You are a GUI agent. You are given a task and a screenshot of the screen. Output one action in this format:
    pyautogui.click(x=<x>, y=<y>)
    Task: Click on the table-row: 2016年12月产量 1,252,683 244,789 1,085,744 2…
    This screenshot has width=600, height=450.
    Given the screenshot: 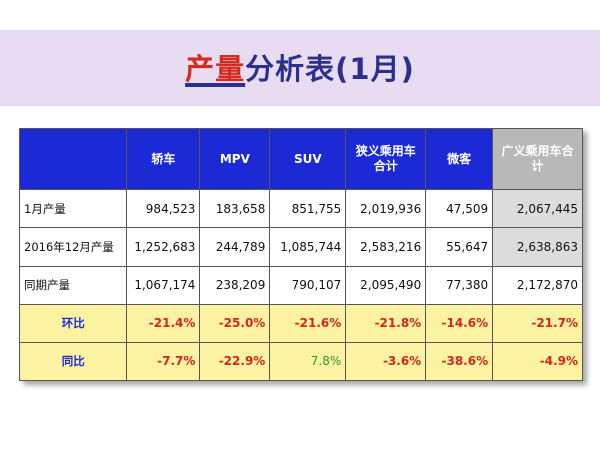 What is the action you would take?
    pyautogui.click(x=300, y=247)
    